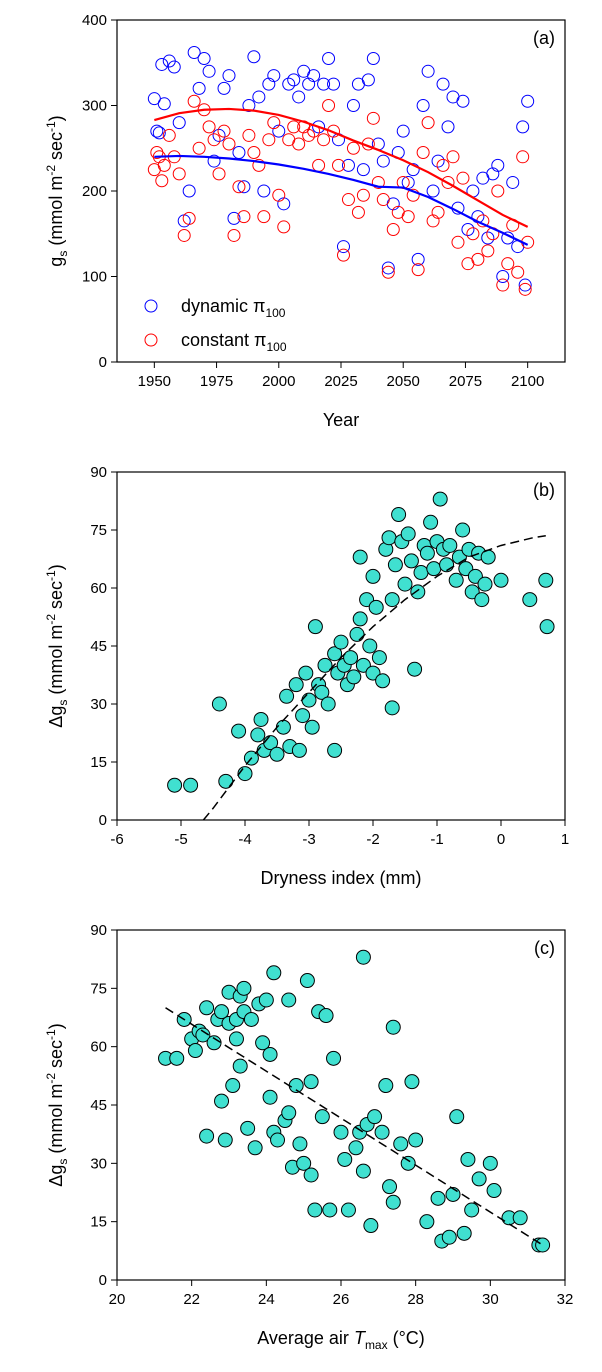 The image size is (602, 1372). I want to click on label-part: sec, so click(56, 597).